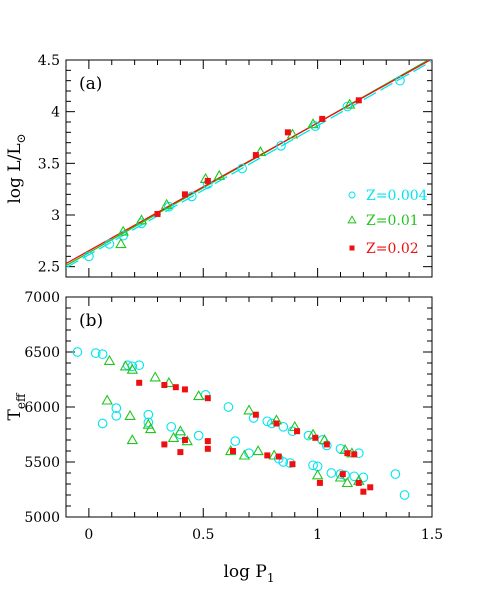  What do you see at coordinates (49, 268) in the screenshot?
I see `y-tick-label: 2.5` at bounding box center [49, 268].